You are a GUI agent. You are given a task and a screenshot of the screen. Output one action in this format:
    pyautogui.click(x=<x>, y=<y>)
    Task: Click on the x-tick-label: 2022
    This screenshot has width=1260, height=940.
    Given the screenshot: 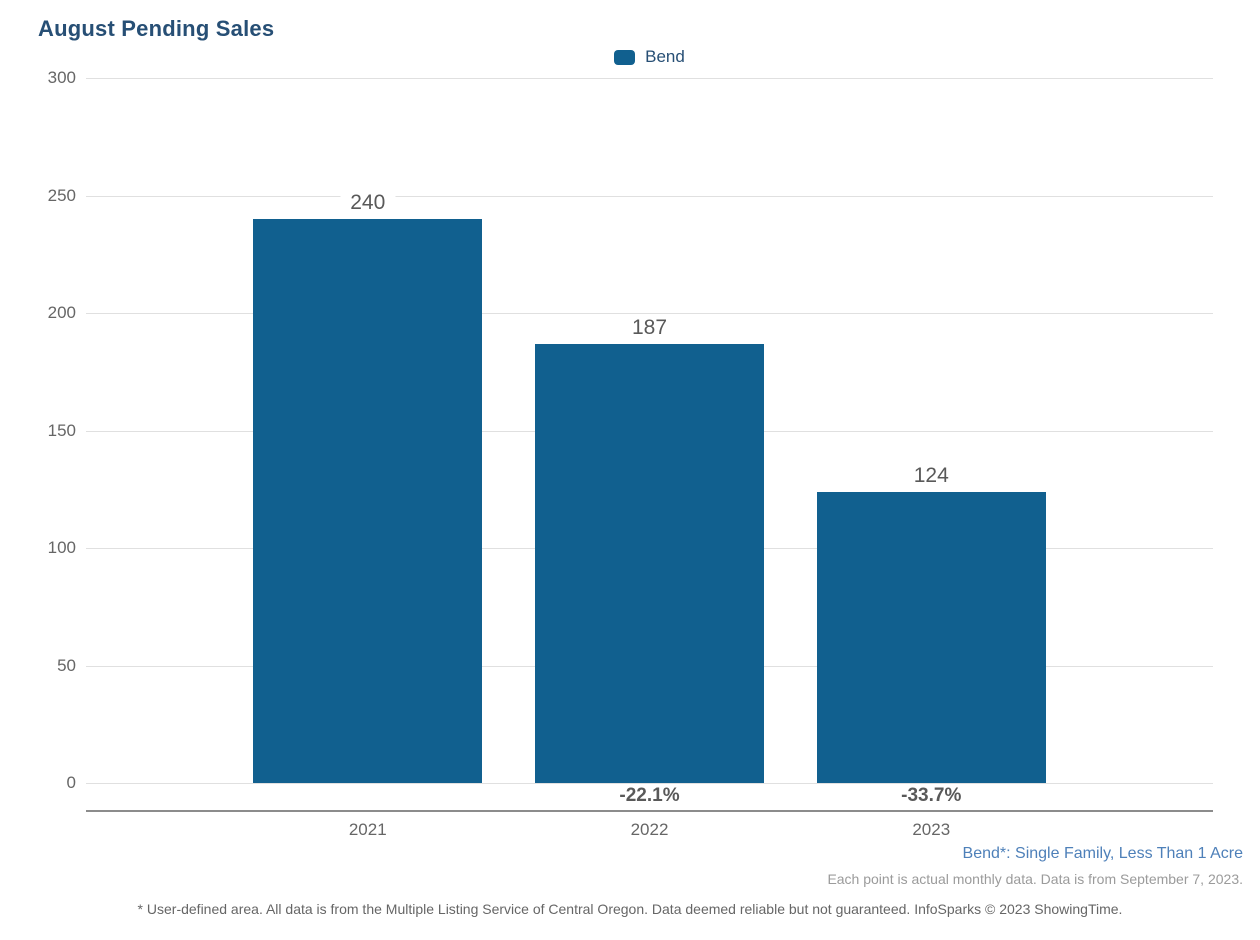 What is the action you would take?
    pyautogui.click(x=649, y=829)
    